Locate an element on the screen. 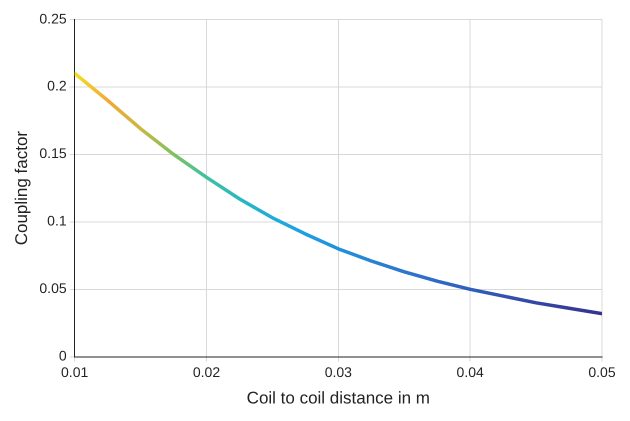 The image size is (630, 421). x-axis-title: Coil to coil distance in m is located at coordinates (338, 398).